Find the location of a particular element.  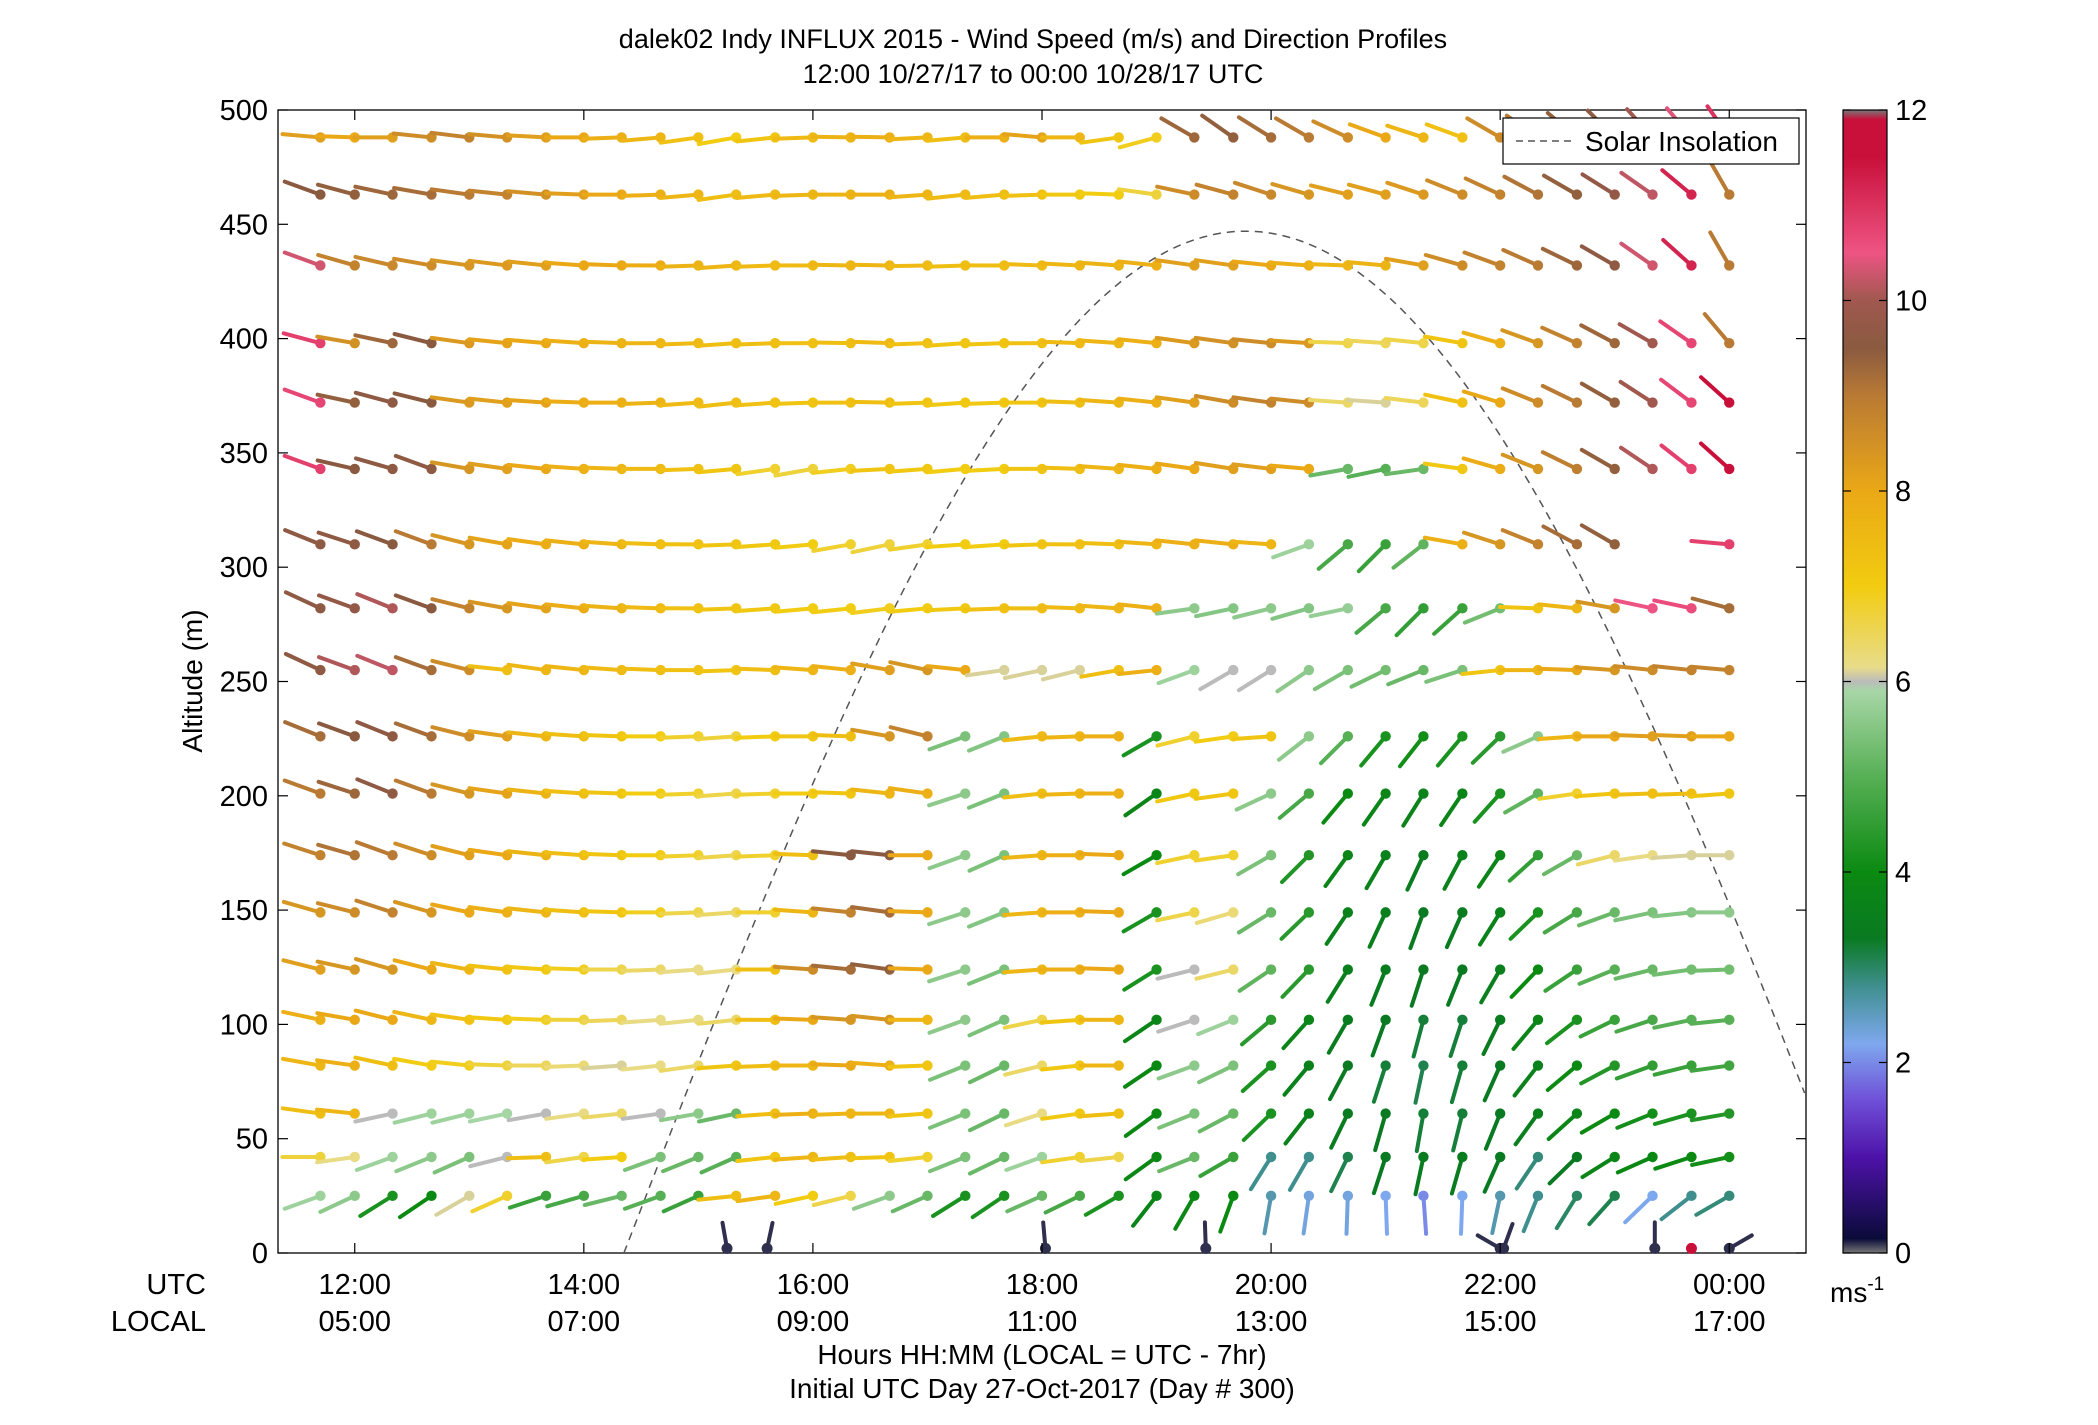

y-tick-label: 300 is located at coordinates (244, 568).